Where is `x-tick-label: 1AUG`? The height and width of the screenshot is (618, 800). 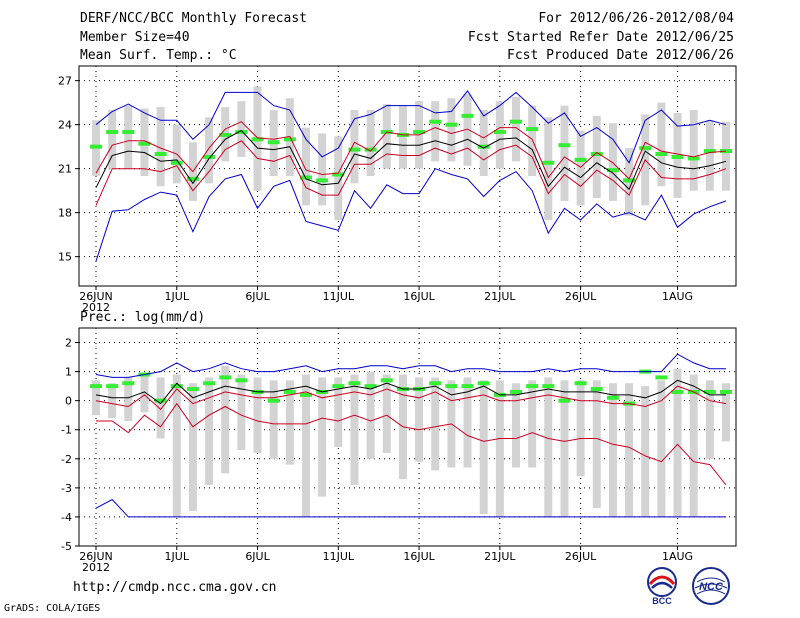 x-tick-label: 1AUG is located at coordinates (677, 296).